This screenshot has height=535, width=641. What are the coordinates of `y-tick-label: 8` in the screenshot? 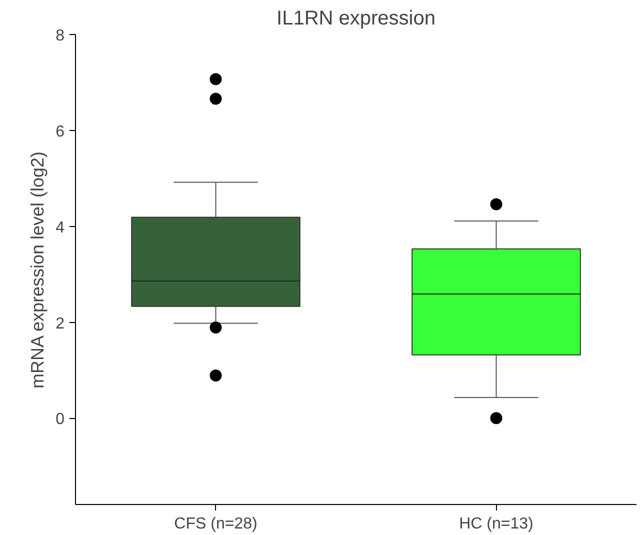 It's located at (60, 36).